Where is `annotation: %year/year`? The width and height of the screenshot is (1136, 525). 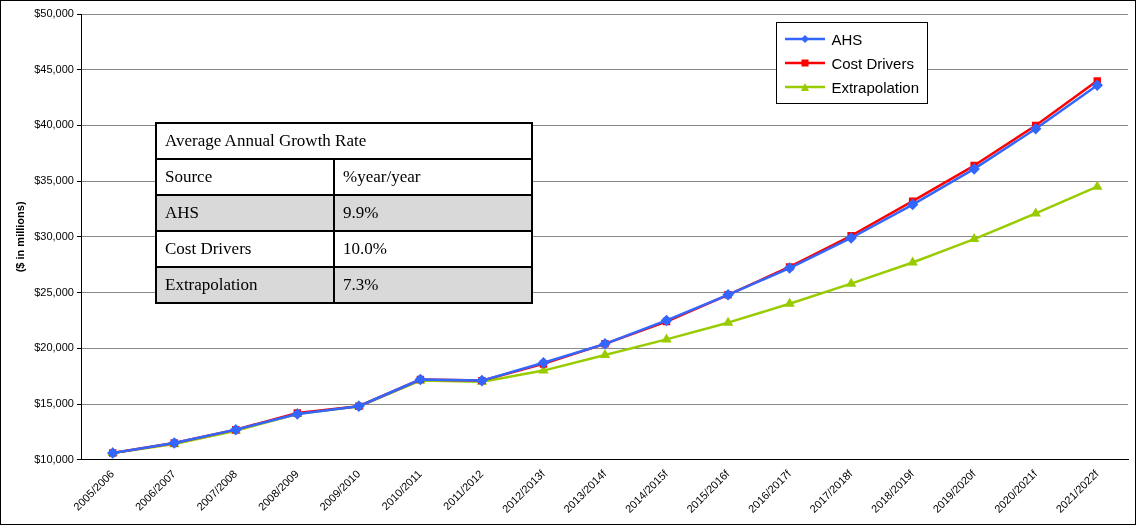
annotation: %year/year is located at coordinates (433, 177).